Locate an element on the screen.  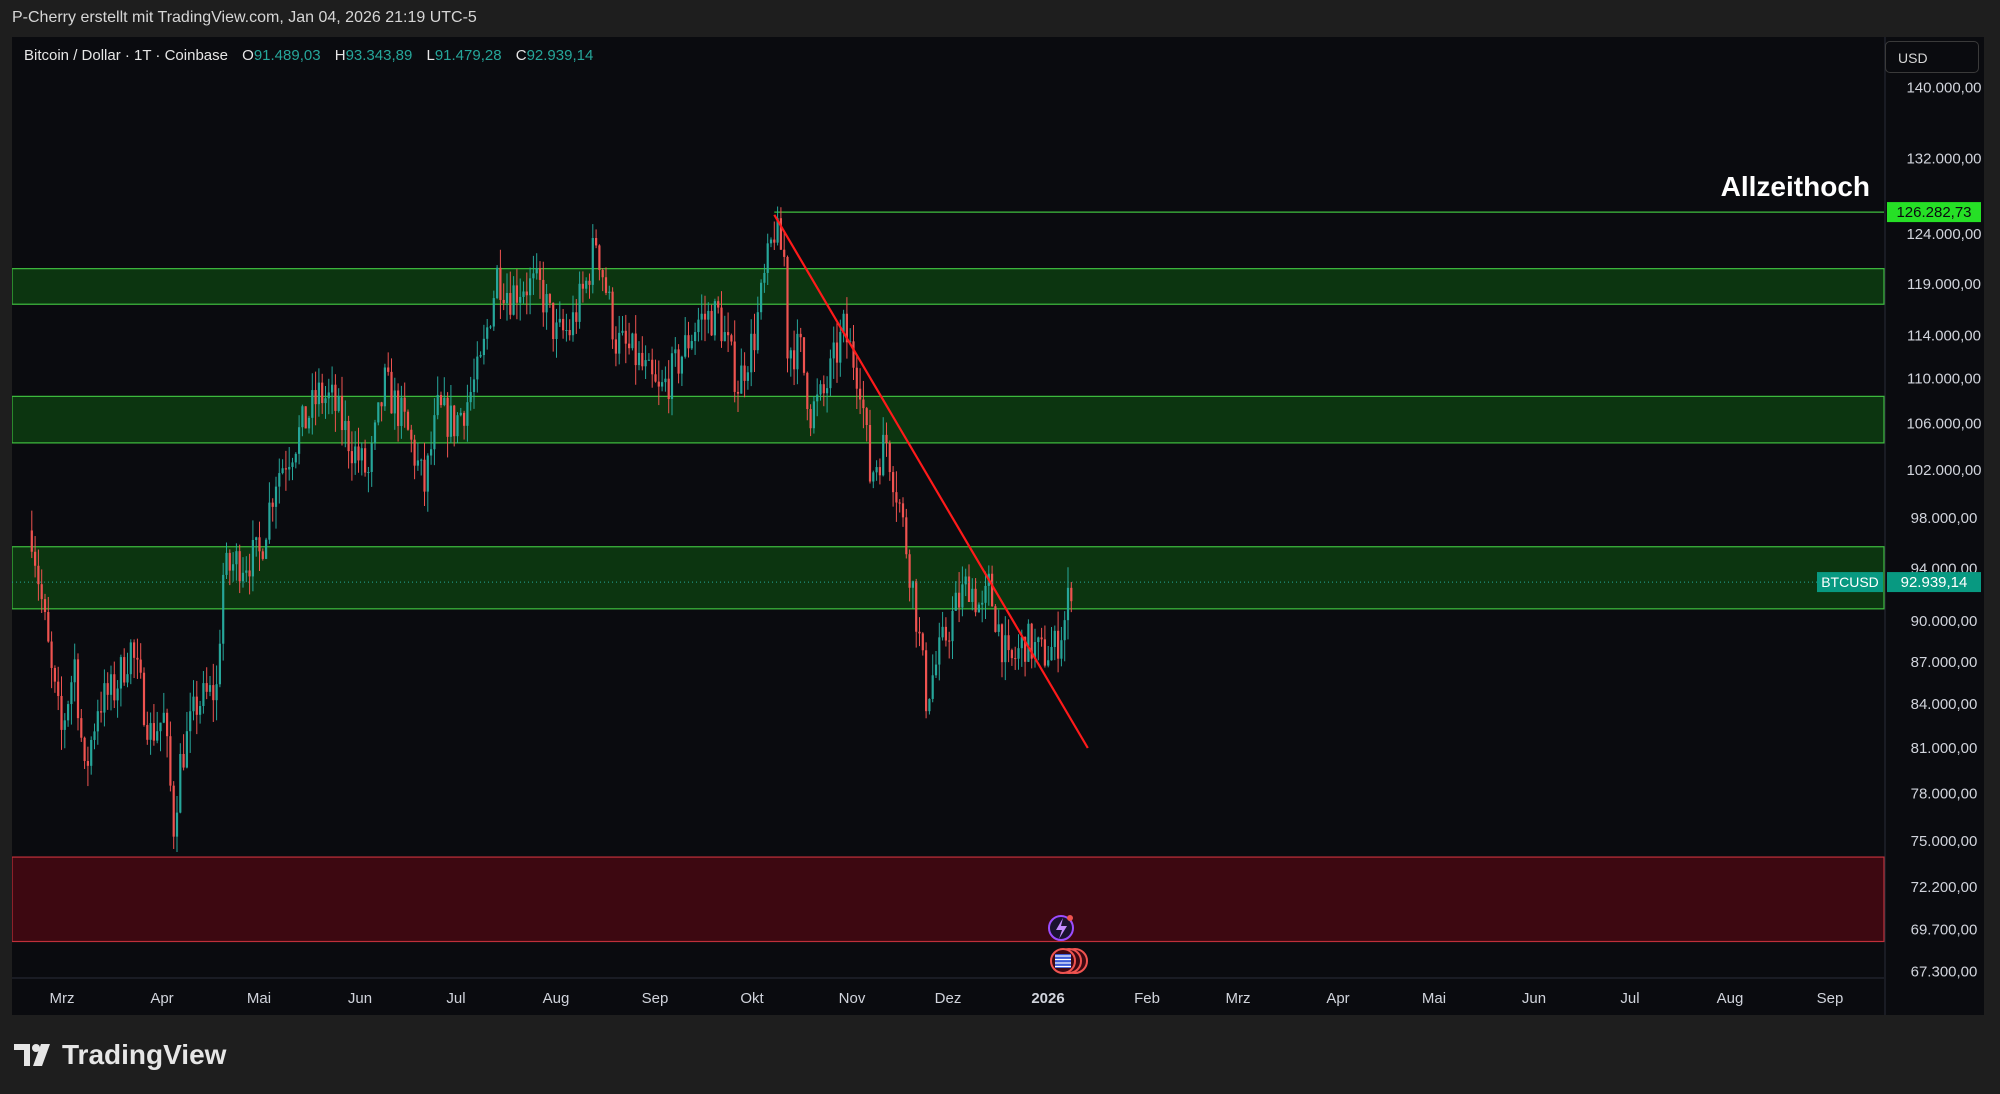
current-price-label-bg is located at coordinates (1934, 582).